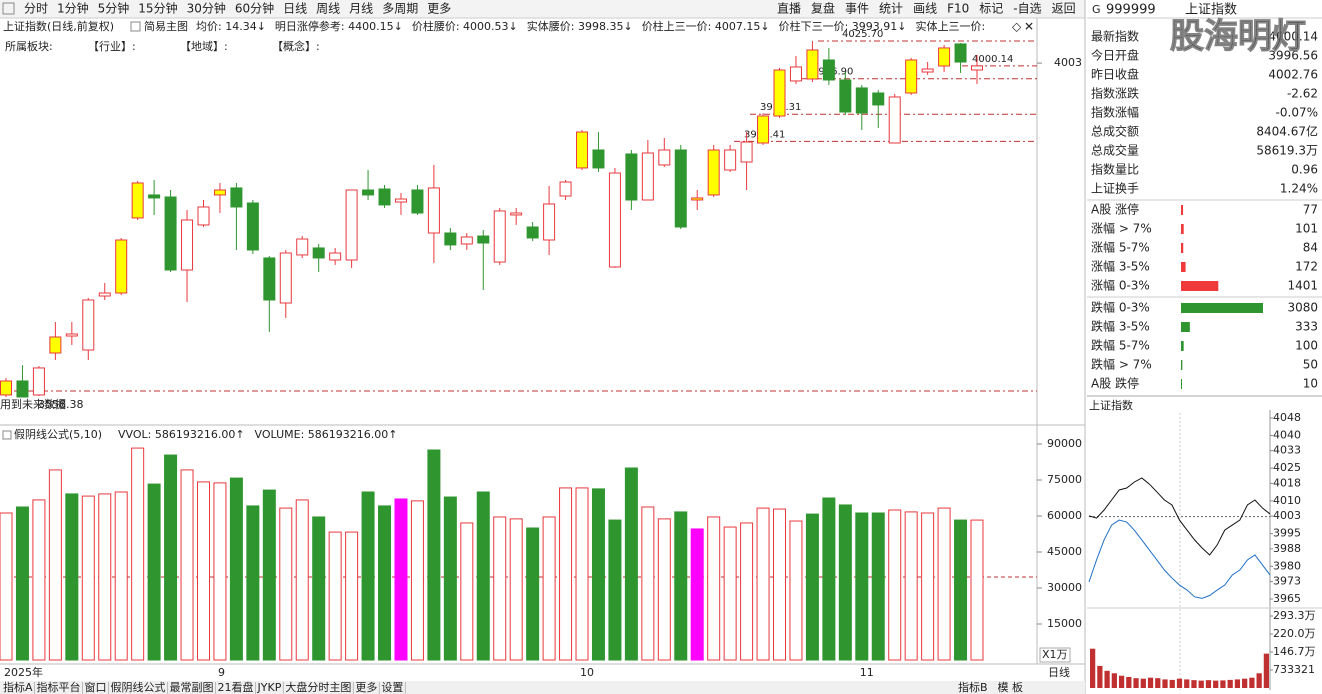  What do you see at coordinates (1294, 651) in the screenshot?
I see `y-tick-label: 146.7万` at bounding box center [1294, 651].